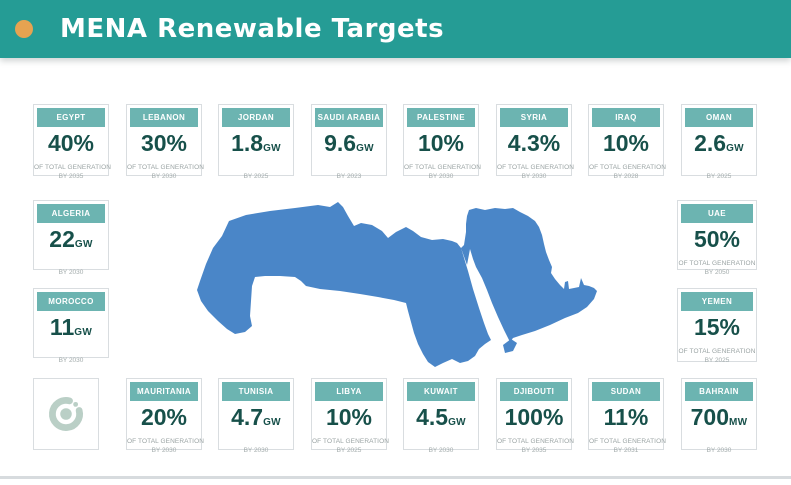 Image resolution: width=791 pixels, height=485 pixels. I want to click on target-value: 4.5GW, so click(441, 420).